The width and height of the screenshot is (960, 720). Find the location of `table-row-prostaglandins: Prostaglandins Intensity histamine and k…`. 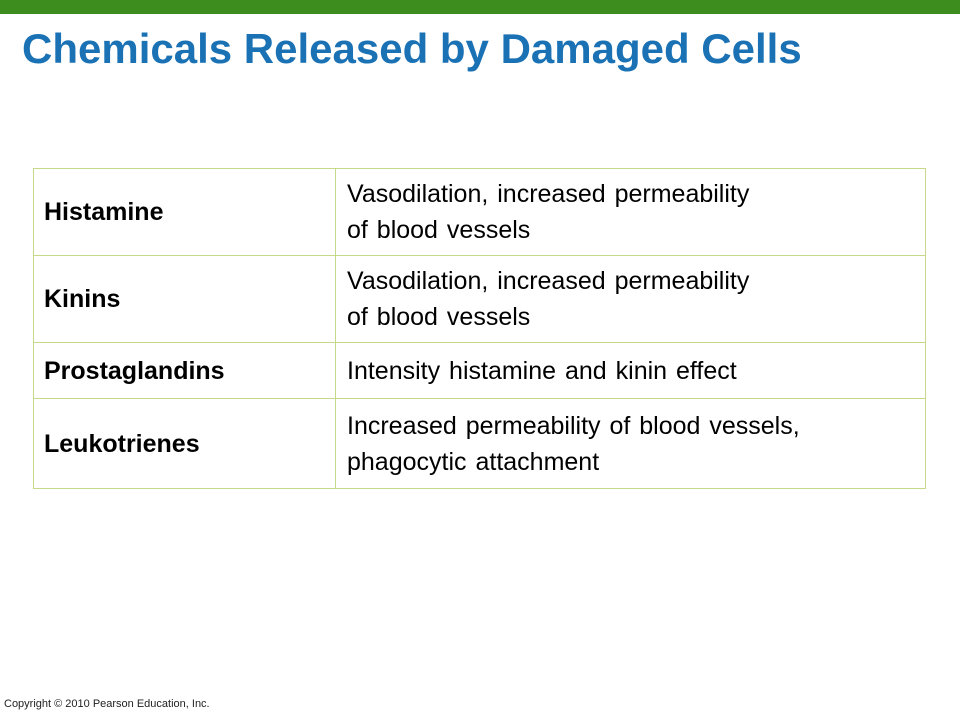

table-row-prostaglandins: Prostaglandins Intensity histamine and k… is located at coordinates (479, 370).